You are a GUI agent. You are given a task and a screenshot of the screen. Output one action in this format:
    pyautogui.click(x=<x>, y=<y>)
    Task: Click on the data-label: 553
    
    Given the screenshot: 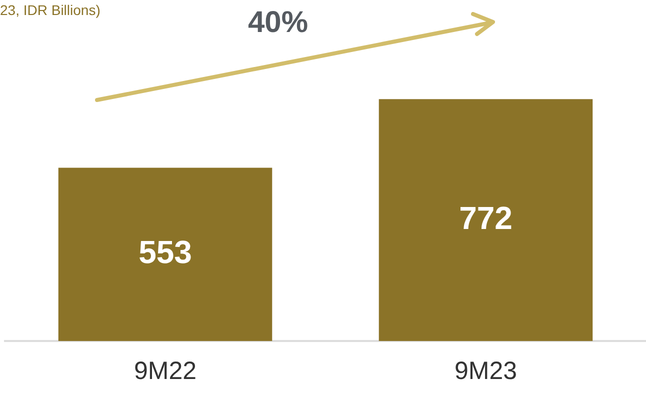 What is the action you would take?
    pyautogui.click(x=165, y=252)
    